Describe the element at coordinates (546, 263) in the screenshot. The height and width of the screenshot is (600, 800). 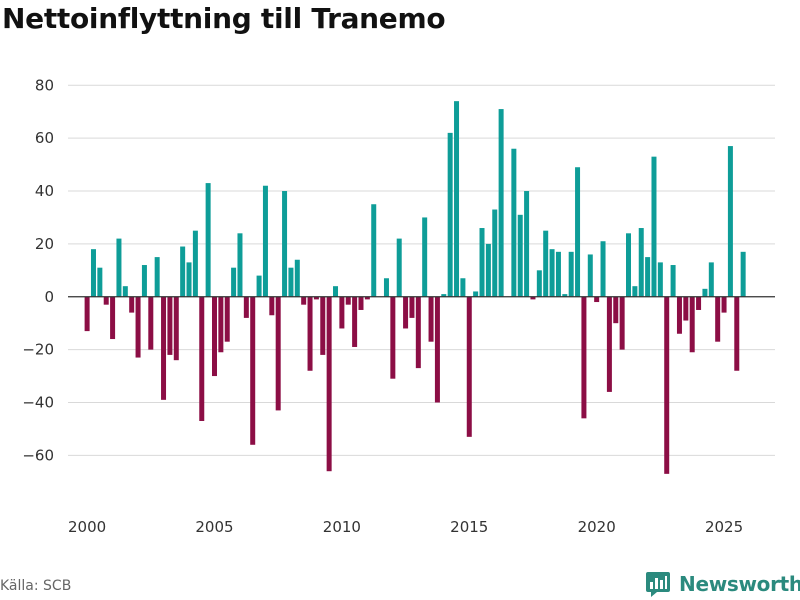
I see `bar-2018-q1: 2018 Q1: 25` at that location.